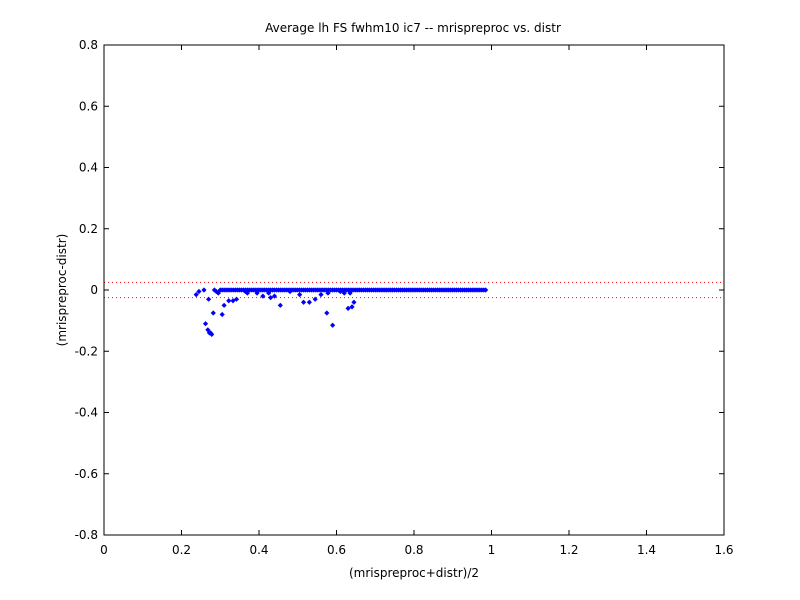 This screenshot has height=600, width=800. I want to click on x-tick-label: 0, so click(104, 550).